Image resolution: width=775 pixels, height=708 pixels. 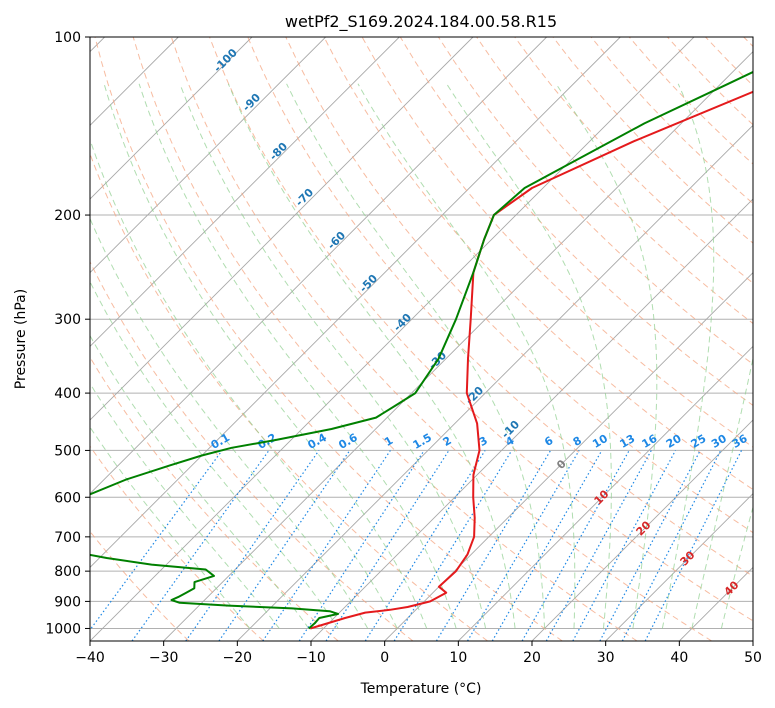 I want to click on isotherm-label: -40, so click(x=402, y=322).